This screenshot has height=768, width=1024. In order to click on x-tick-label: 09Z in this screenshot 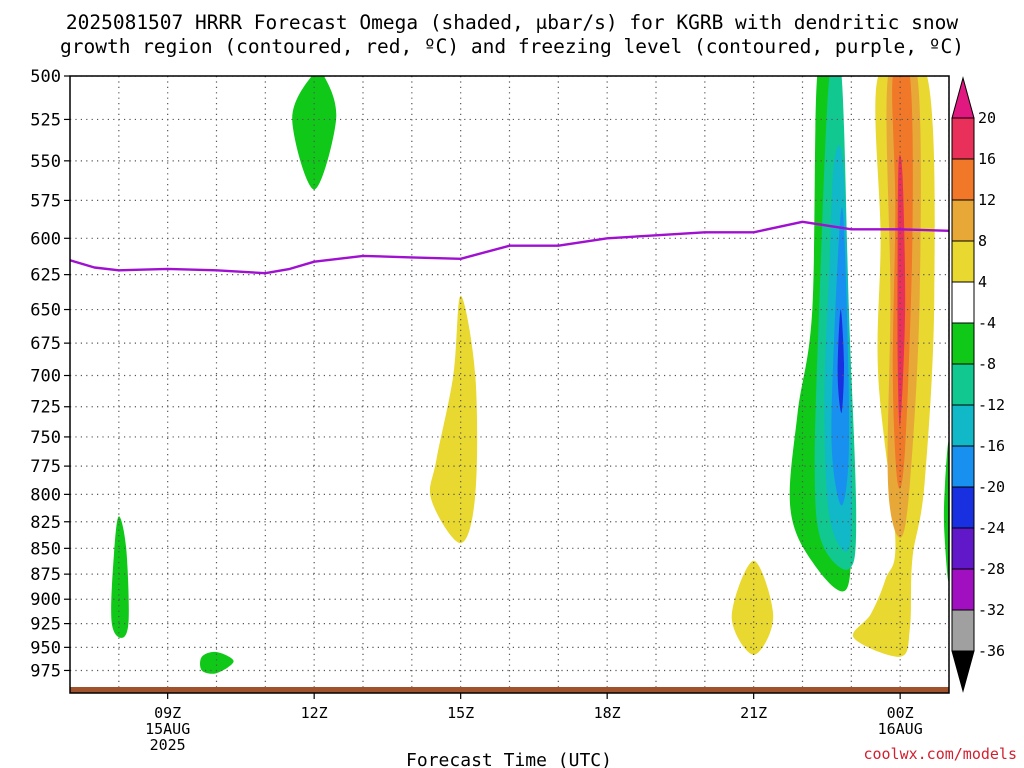, I will do `click(167, 713)`.